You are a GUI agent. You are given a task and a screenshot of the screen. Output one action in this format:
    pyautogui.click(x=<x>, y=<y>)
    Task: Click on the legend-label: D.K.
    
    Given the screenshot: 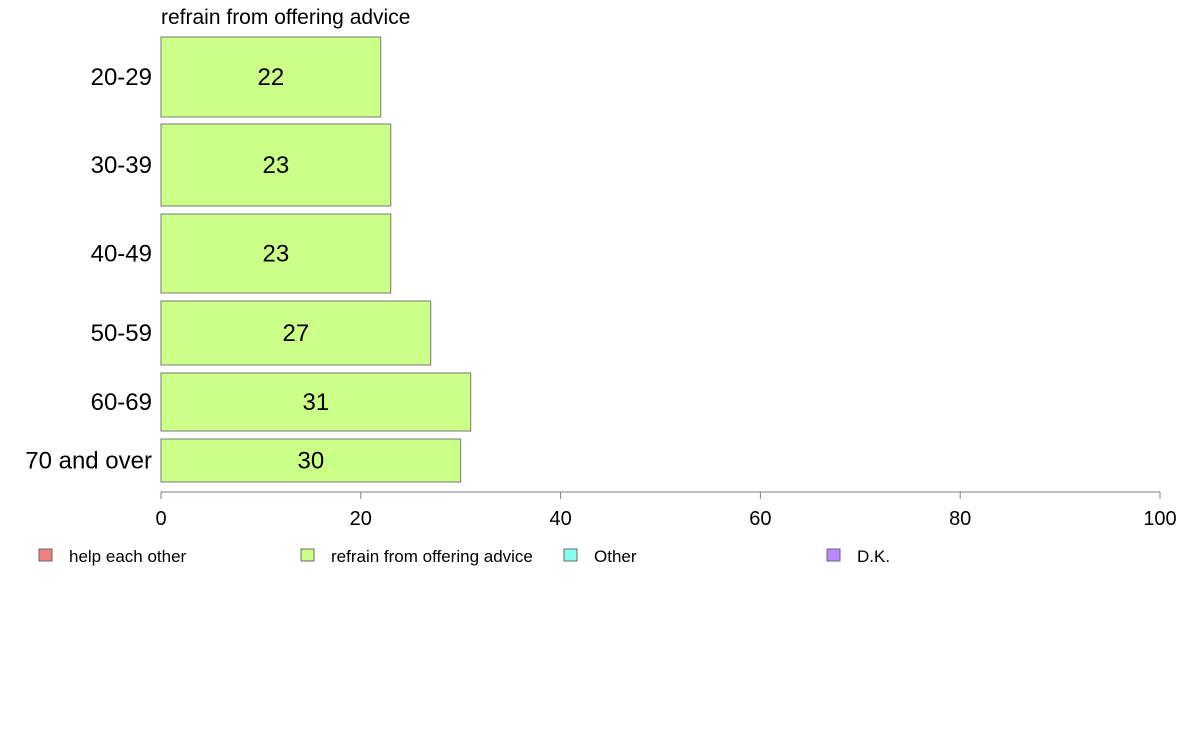 What is the action you would take?
    pyautogui.click(x=873, y=556)
    